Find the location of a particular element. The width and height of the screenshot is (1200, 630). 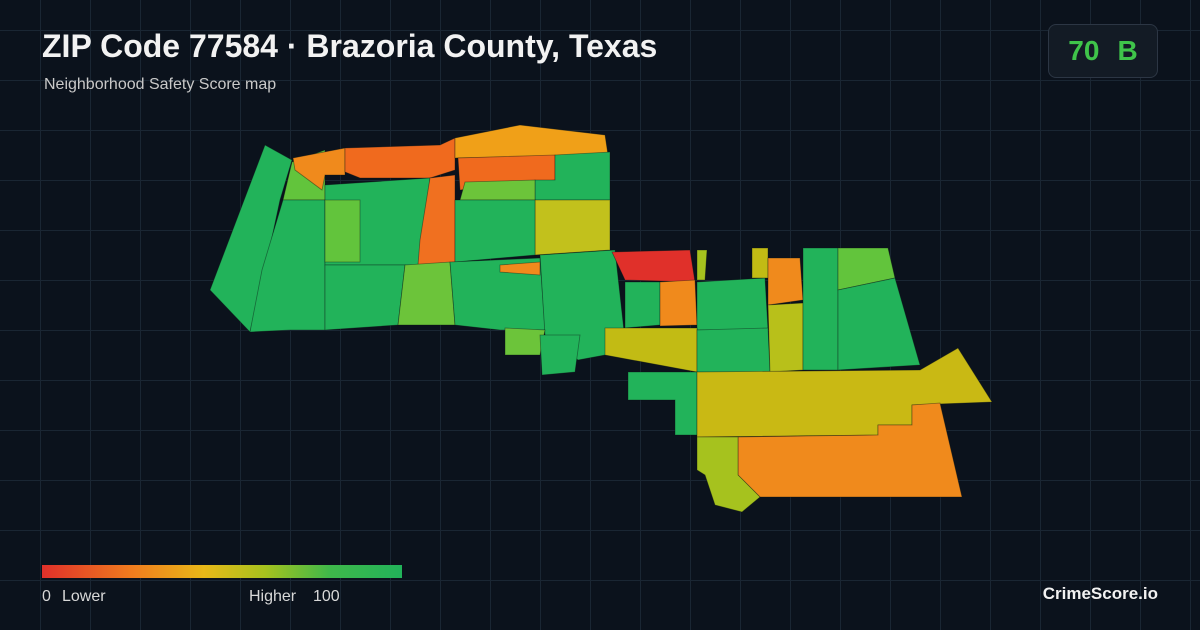

legend-min-label: Lower is located at coordinates (84, 596).